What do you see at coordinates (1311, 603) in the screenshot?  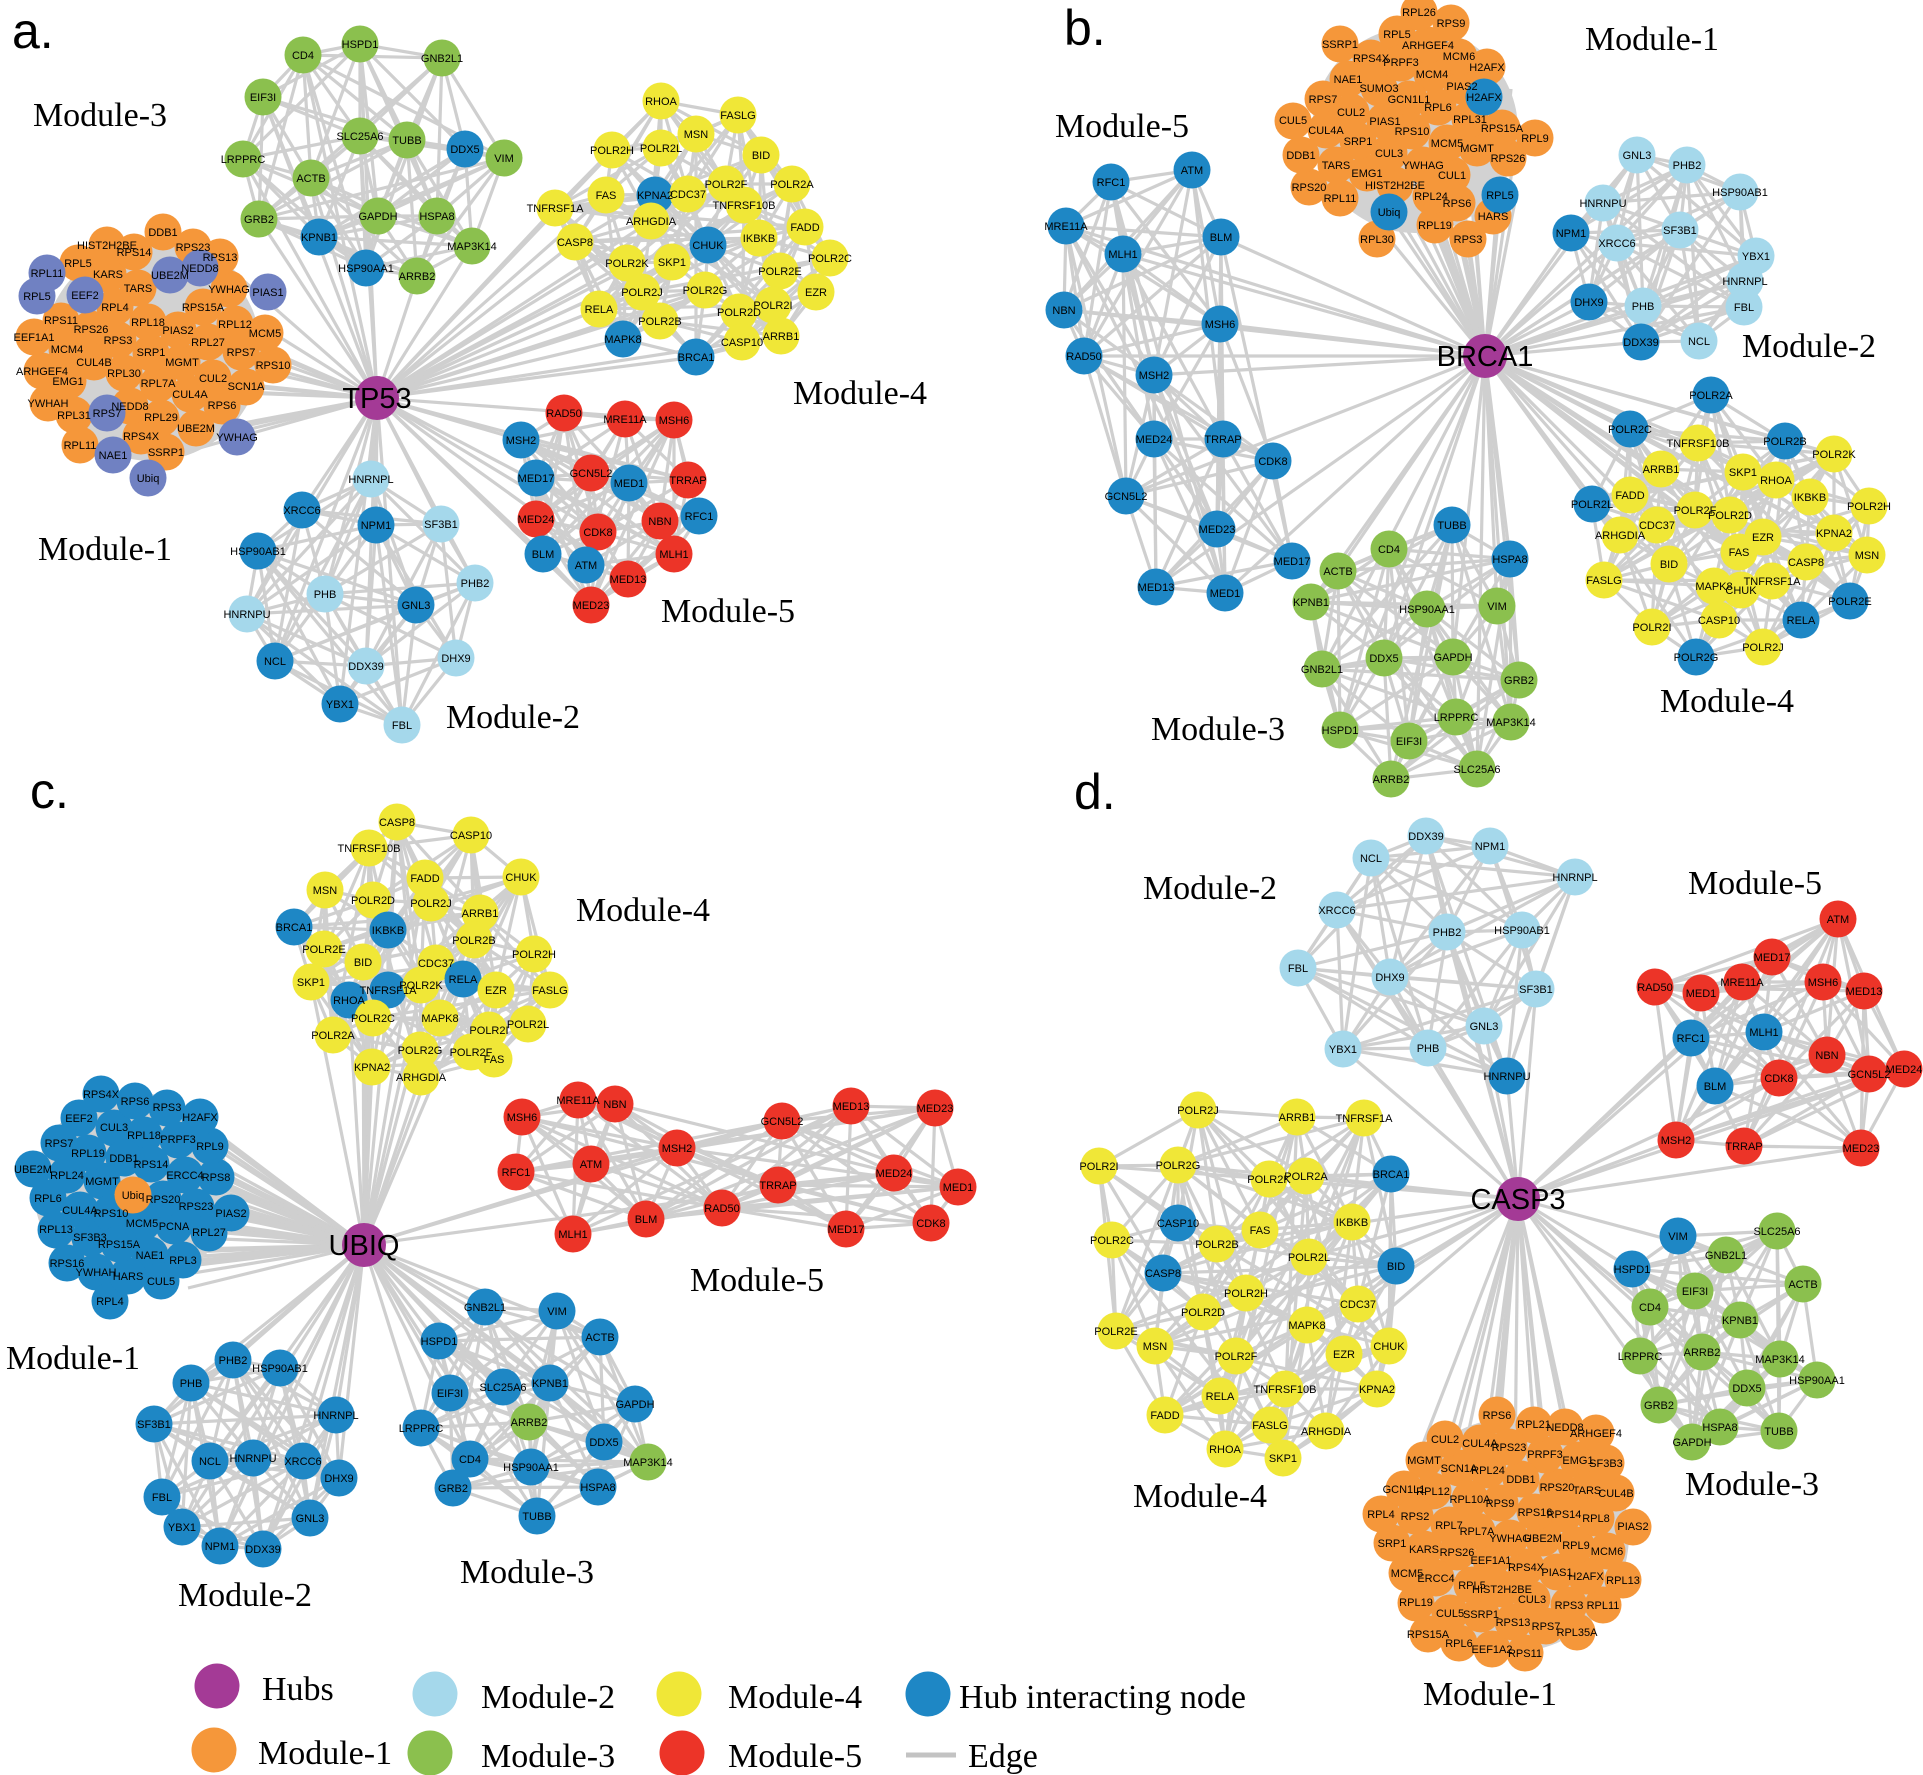 I see `svg-text: KPNB1` at bounding box center [1311, 603].